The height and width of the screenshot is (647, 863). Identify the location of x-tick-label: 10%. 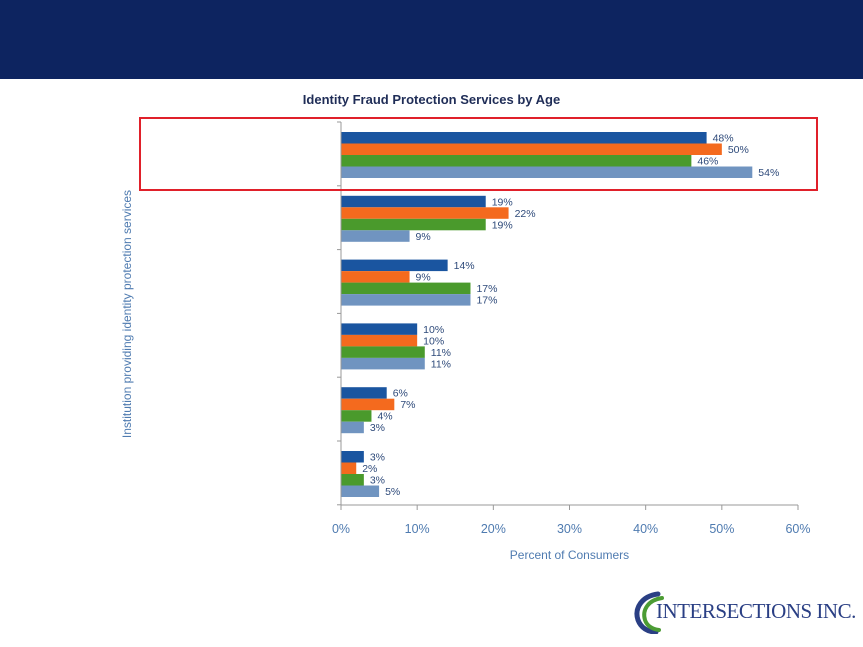
(417, 529).